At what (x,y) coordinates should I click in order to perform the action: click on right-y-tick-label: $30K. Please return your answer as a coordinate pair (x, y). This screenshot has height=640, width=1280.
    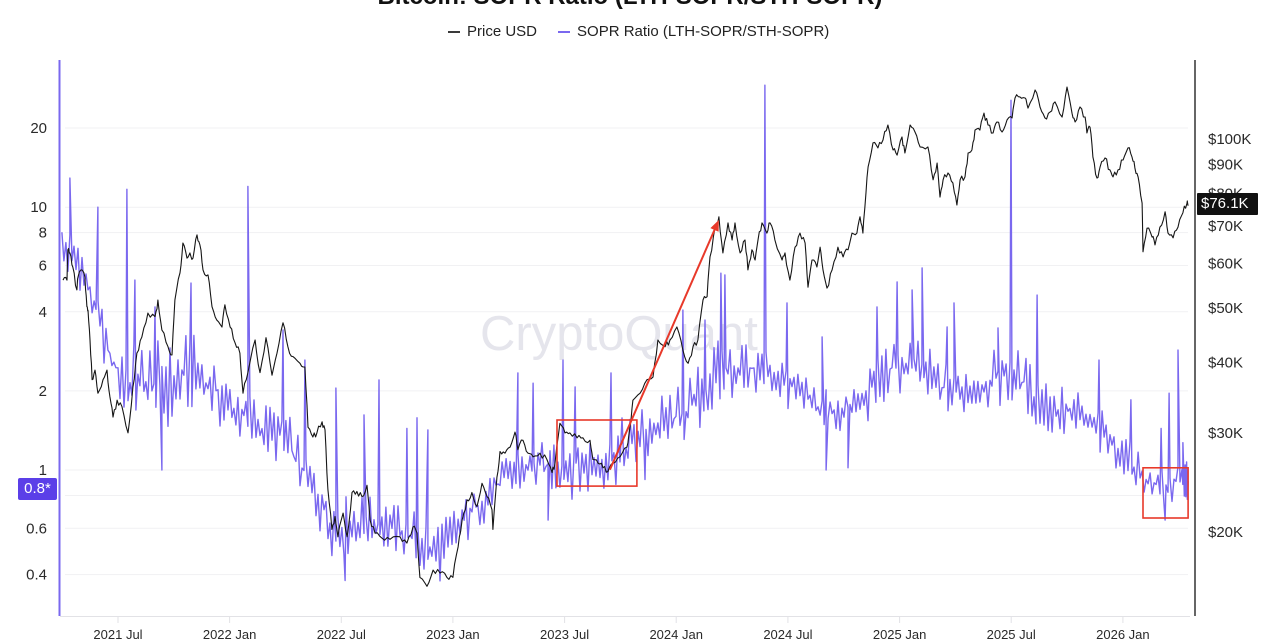
    Looking at the image, I should click on (1225, 433).